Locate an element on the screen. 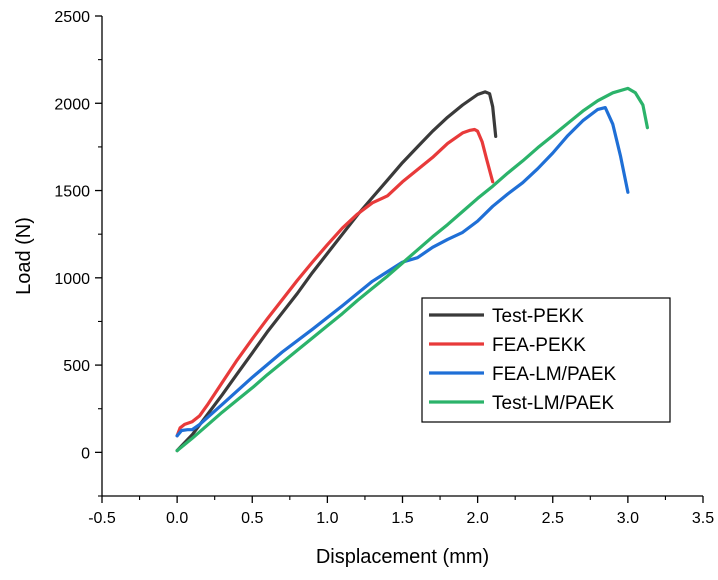  y-tick-label: 0 is located at coordinates (85, 453).